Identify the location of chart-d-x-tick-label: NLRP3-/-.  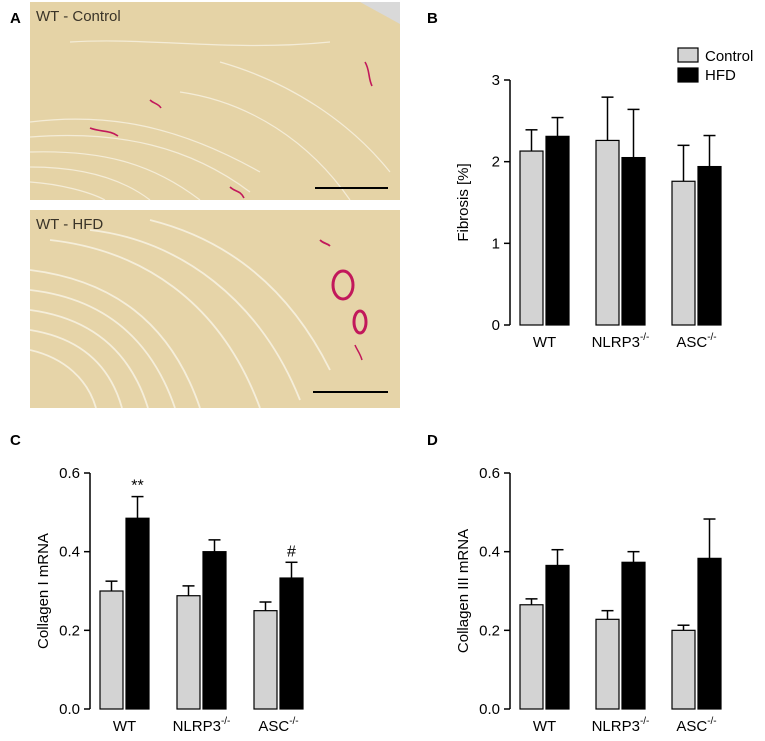
(621, 725).